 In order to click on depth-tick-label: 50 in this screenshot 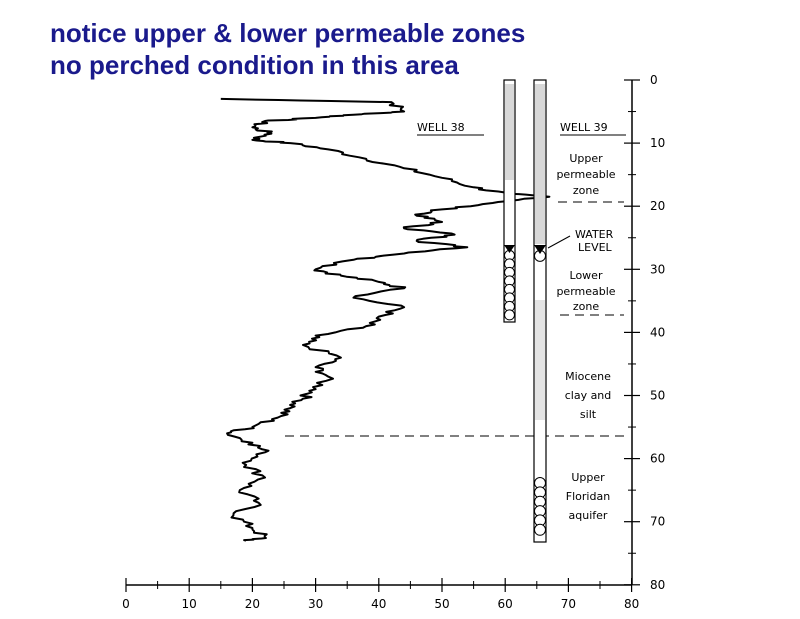, I will do `click(657, 396)`.